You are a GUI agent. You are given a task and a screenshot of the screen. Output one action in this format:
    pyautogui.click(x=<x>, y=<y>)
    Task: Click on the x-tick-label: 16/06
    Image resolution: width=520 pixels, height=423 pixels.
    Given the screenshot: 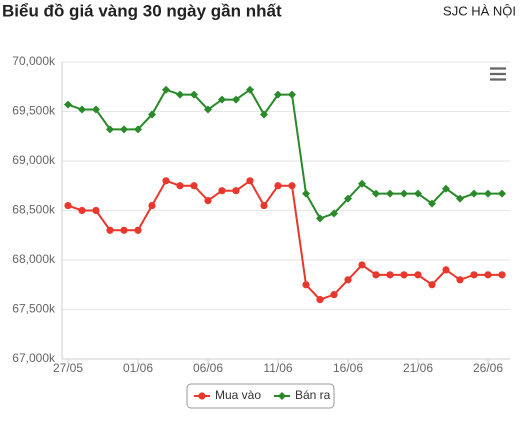 What is the action you would take?
    pyautogui.click(x=348, y=368)
    